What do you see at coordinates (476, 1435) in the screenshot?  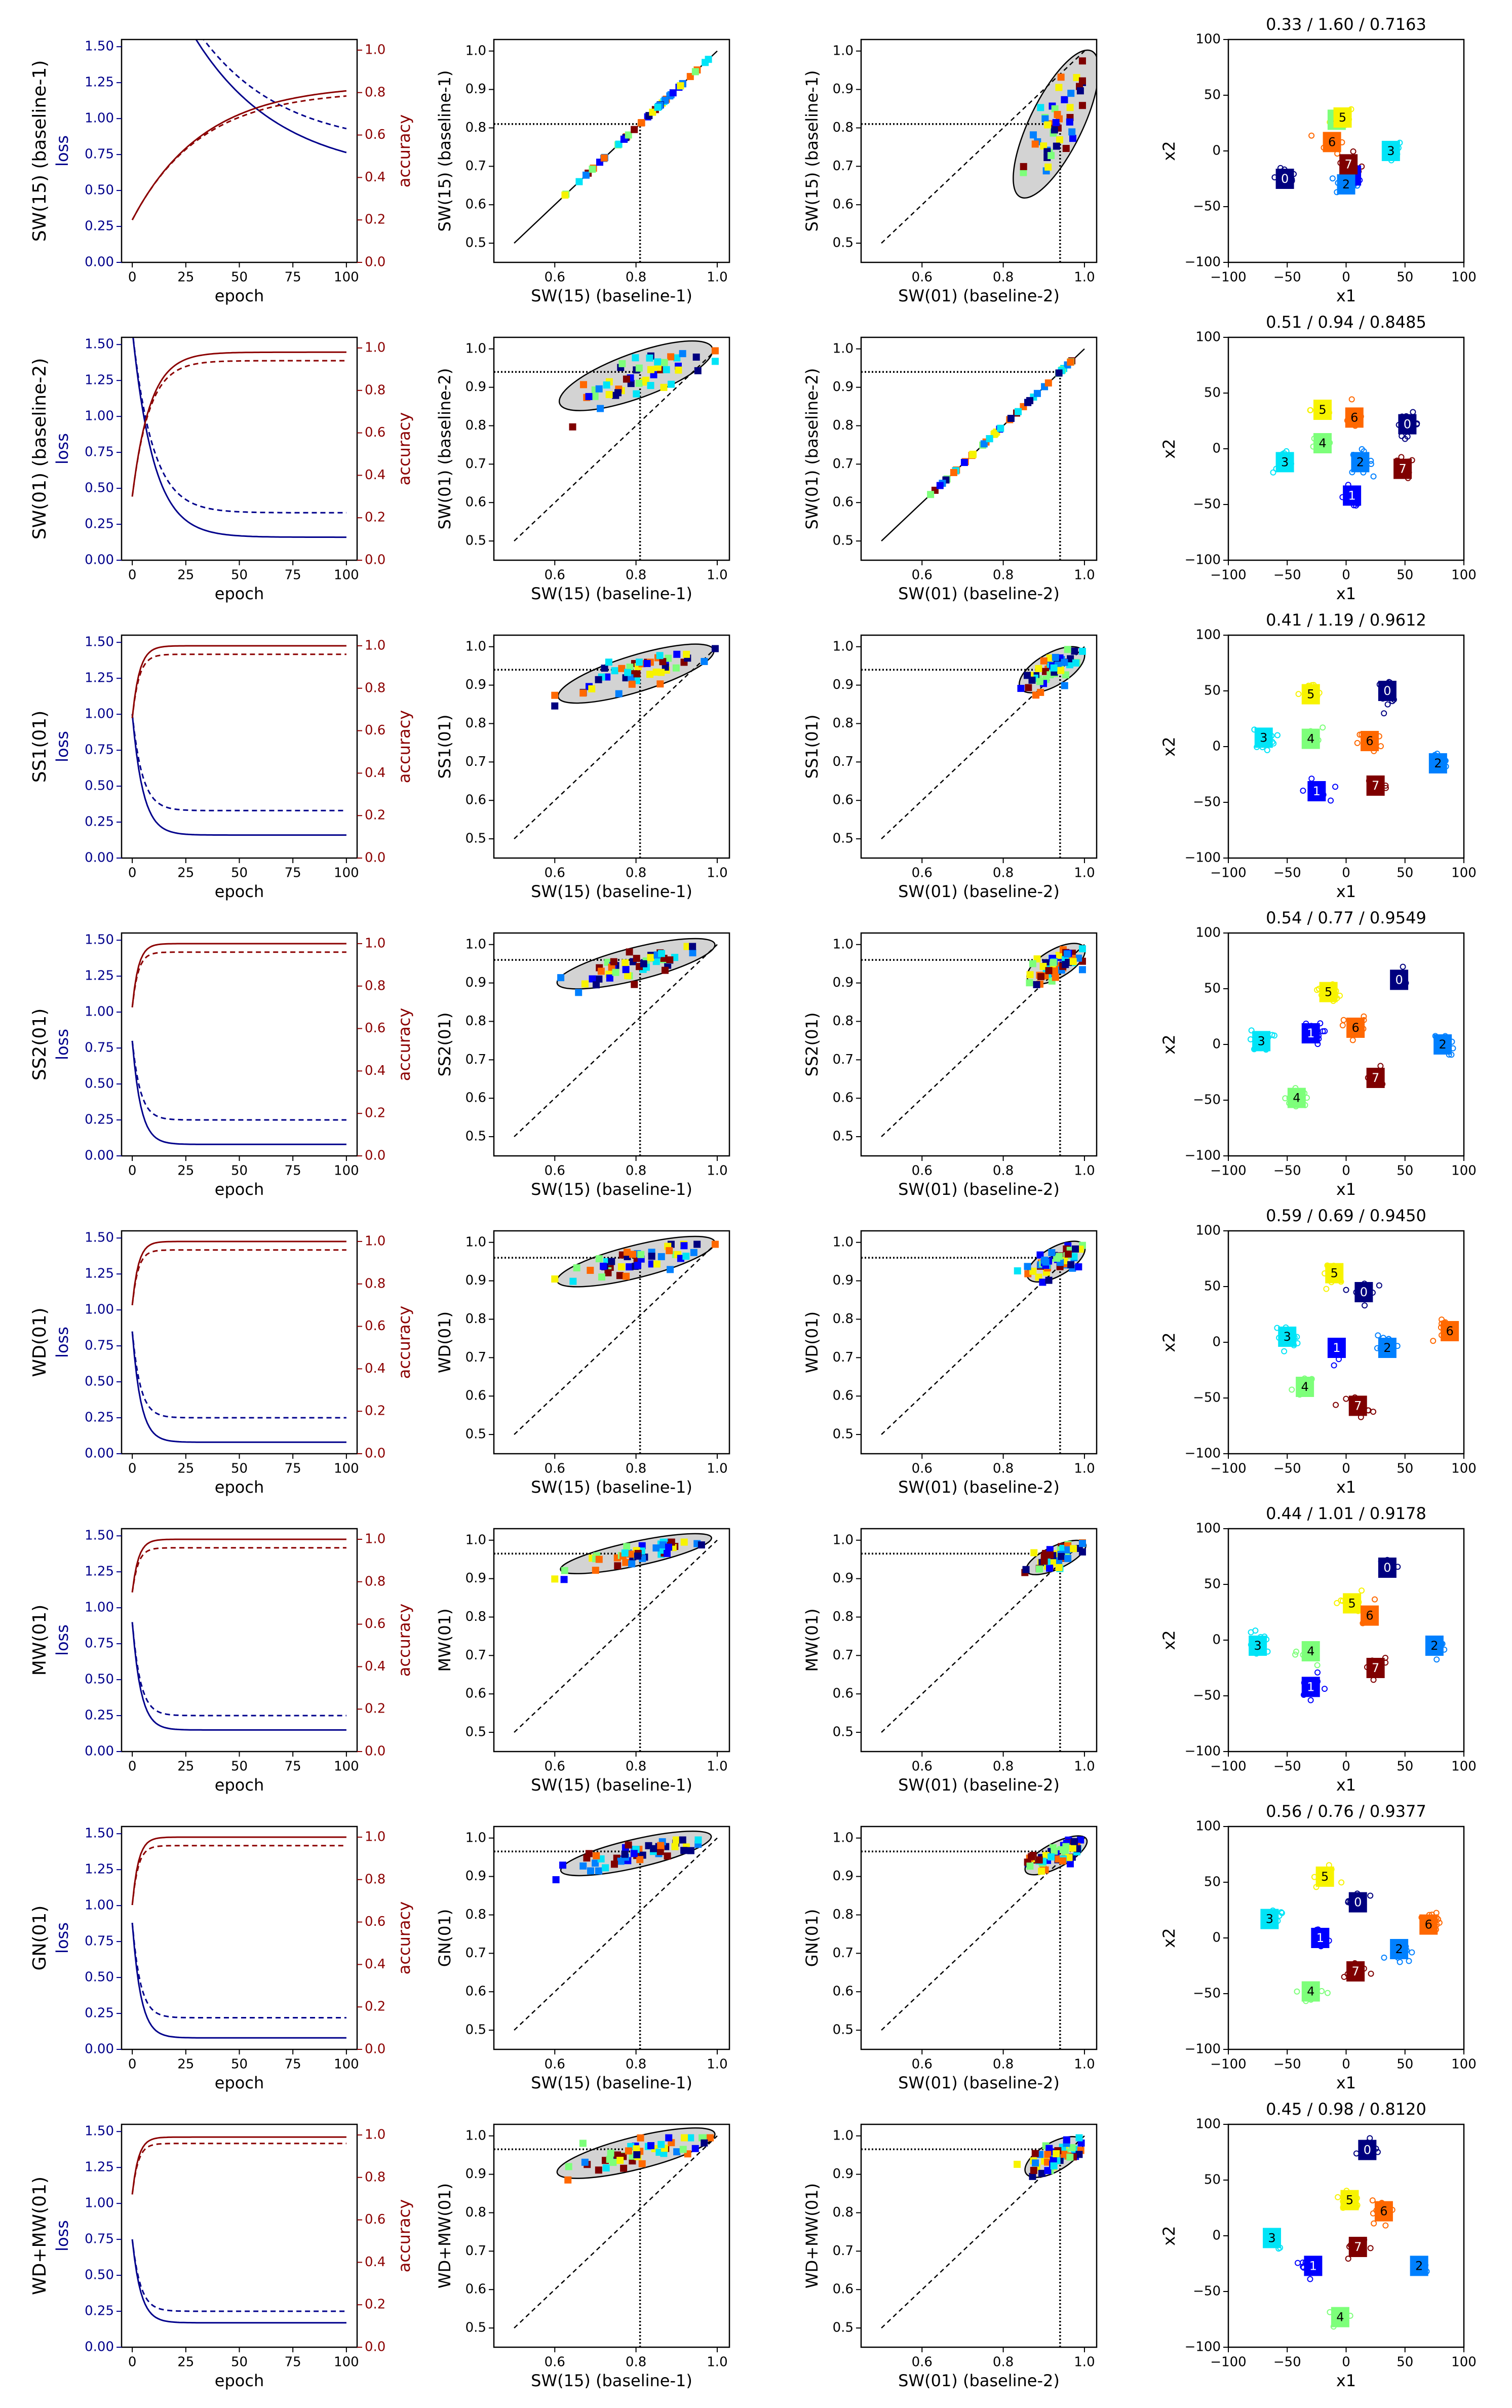 I see `scatter-y-tick-label: 0.5` at bounding box center [476, 1435].